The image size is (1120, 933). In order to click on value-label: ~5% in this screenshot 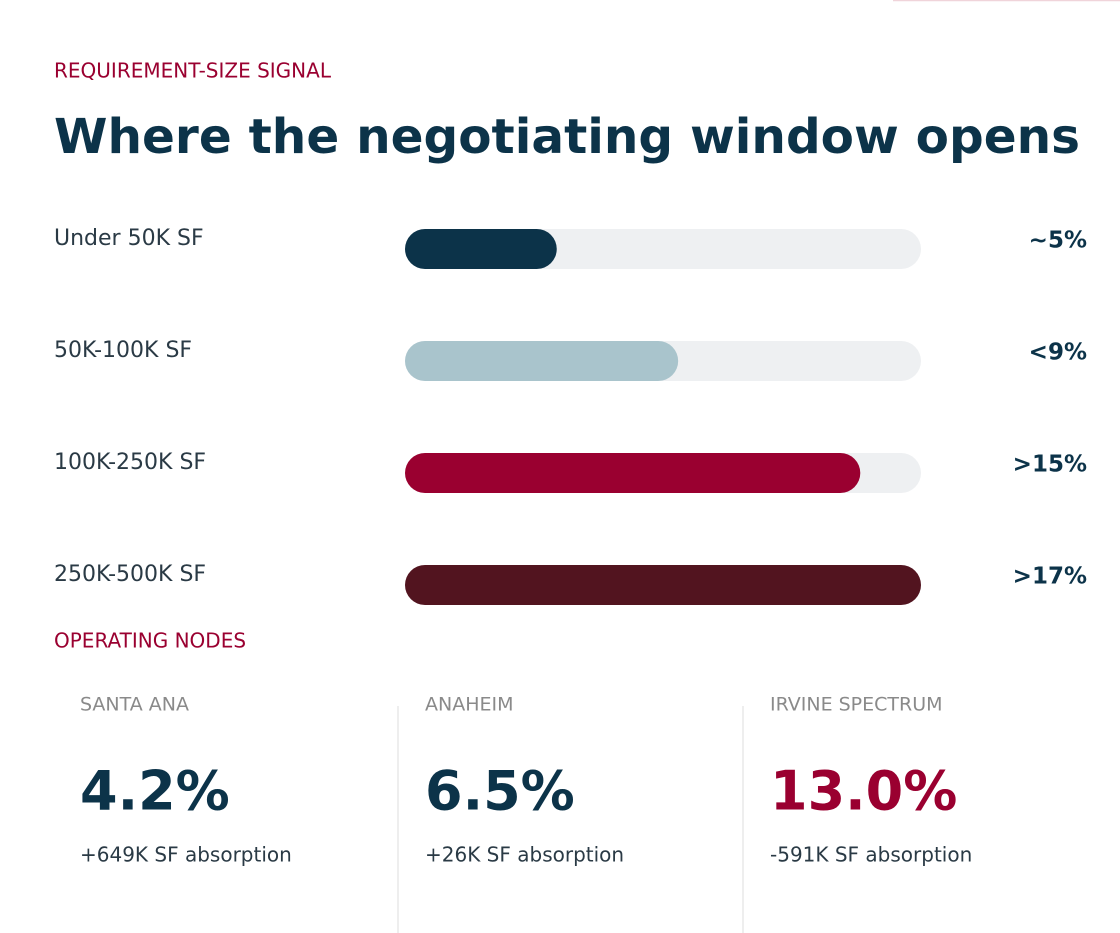, I will do `click(1058, 241)`.